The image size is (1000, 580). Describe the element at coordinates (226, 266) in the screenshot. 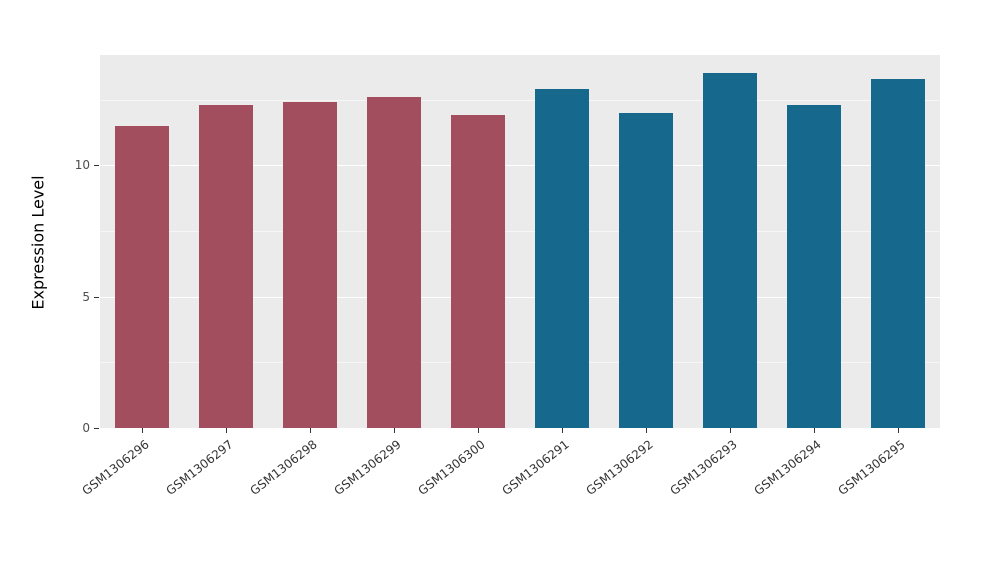

I see `bar-GSM1306297` at that location.